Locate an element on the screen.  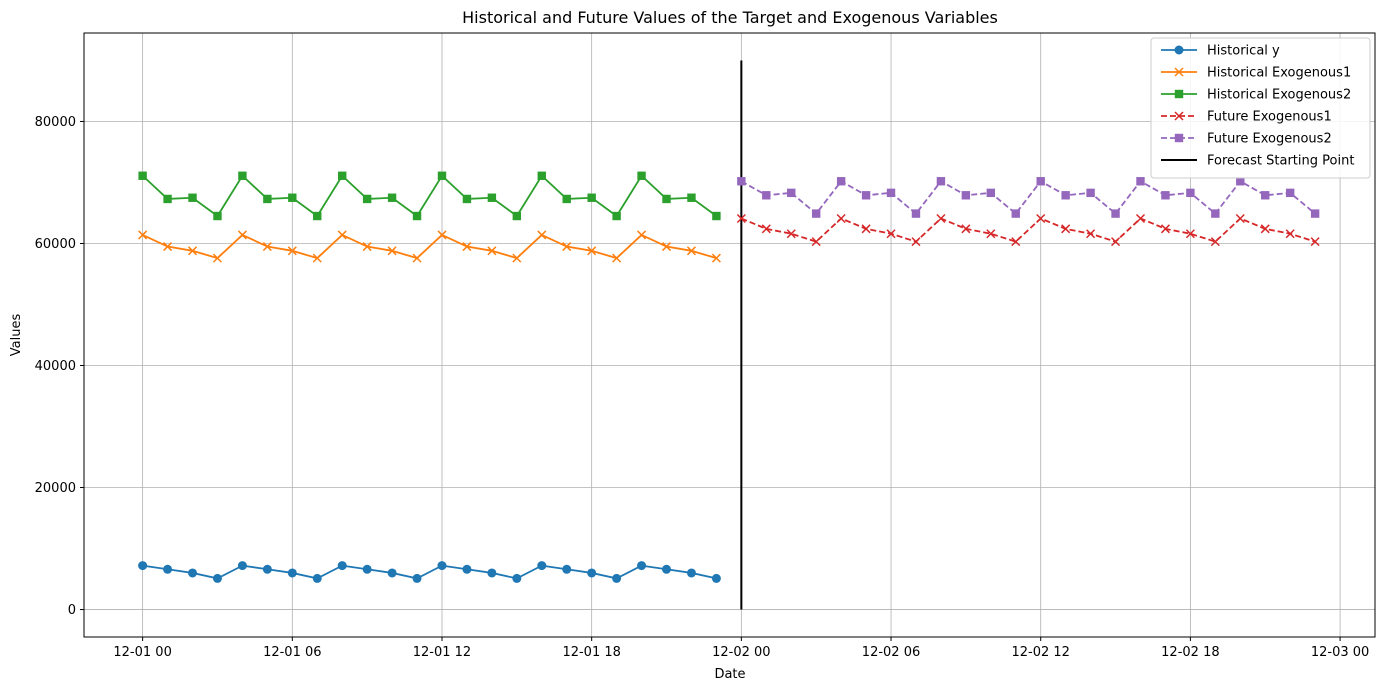
x-tick-label: 12-02 00 is located at coordinates (741, 652).